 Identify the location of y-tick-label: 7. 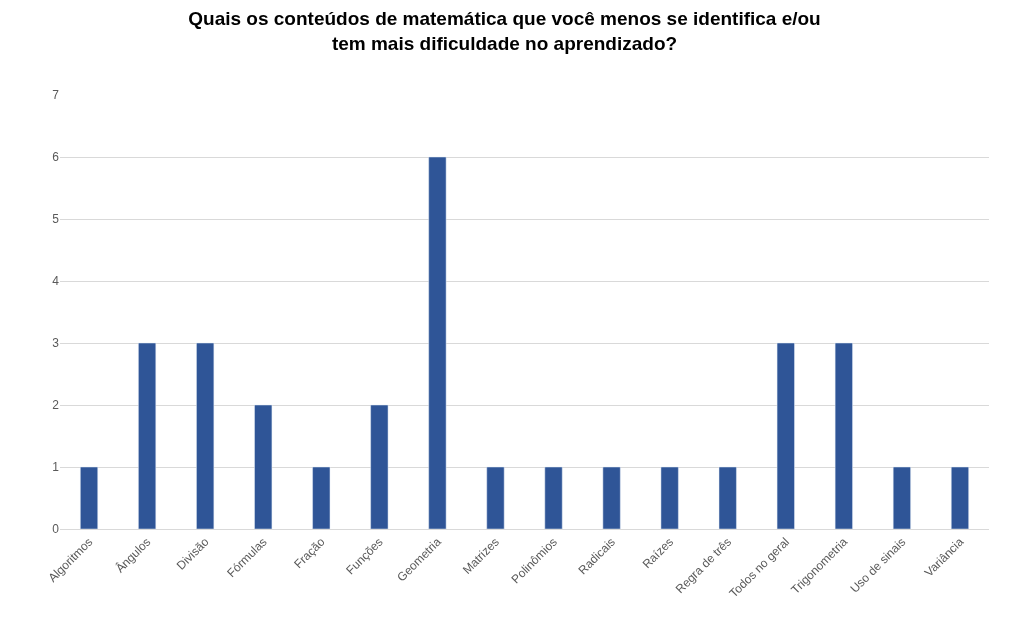
(56, 95).